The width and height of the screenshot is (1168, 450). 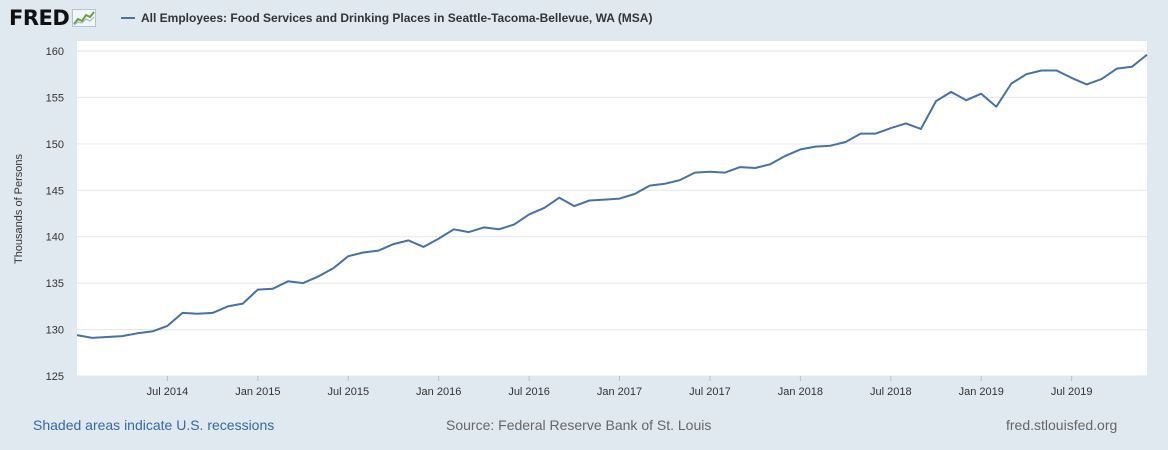 What do you see at coordinates (154, 425) in the screenshot?
I see `recession-note-link: Shaded areas indicate U.S. recessions` at bounding box center [154, 425].